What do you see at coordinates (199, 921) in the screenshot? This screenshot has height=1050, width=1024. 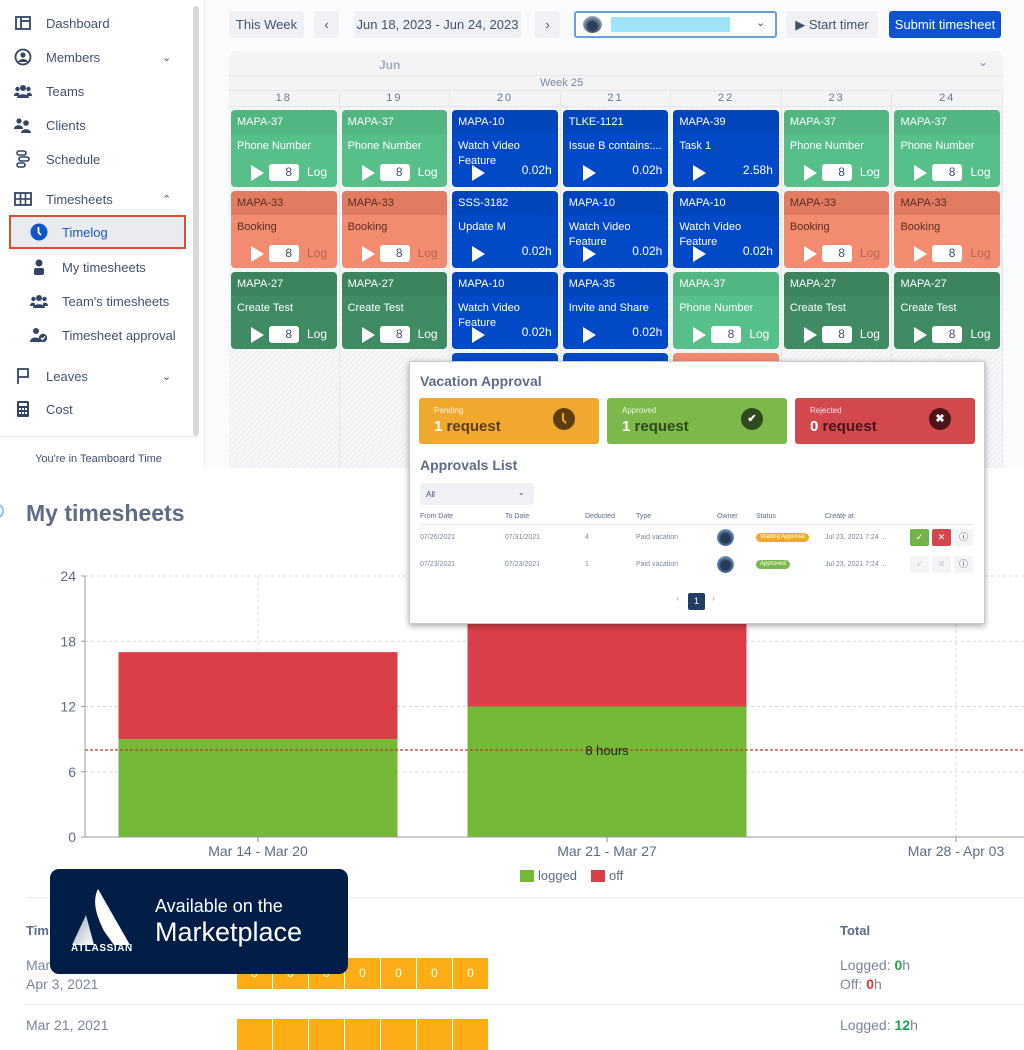 I see `atlassian-marketplace-badge: ATLASSIAN Available on the Marketplace` at bounding box center [199, 921].